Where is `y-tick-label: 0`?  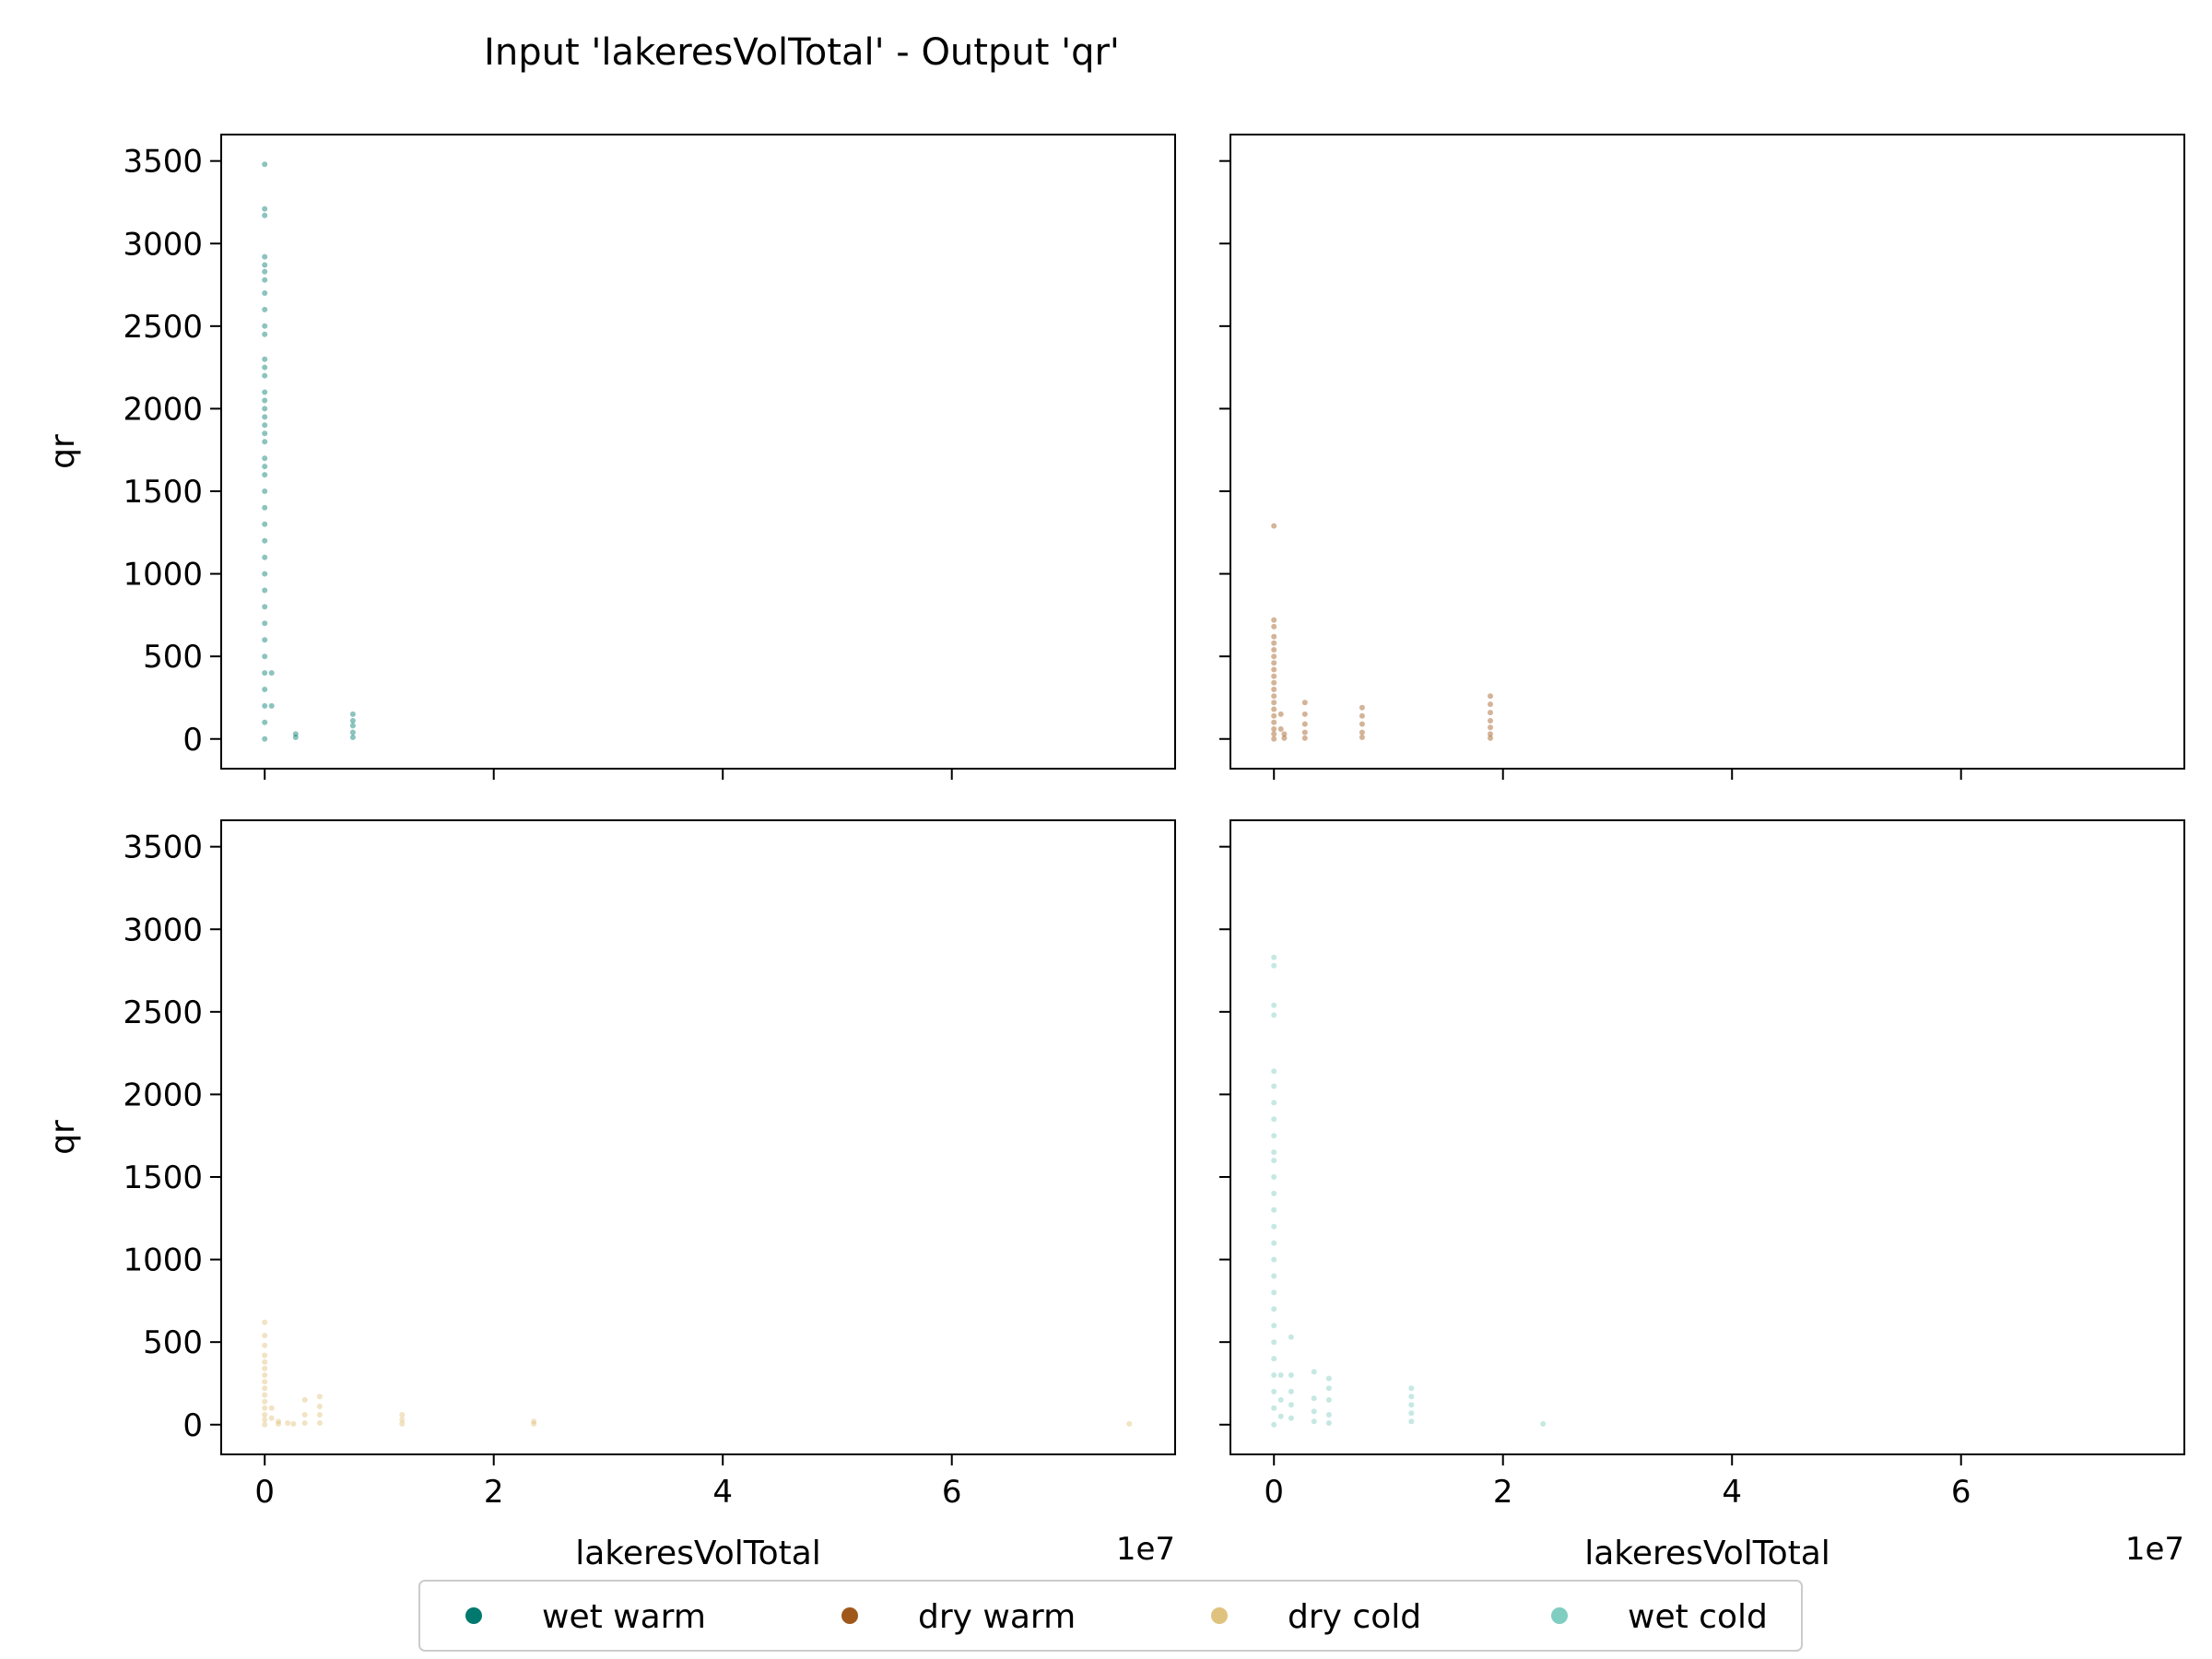
y-tick-label: 0 is located at coordinates (192, 740).